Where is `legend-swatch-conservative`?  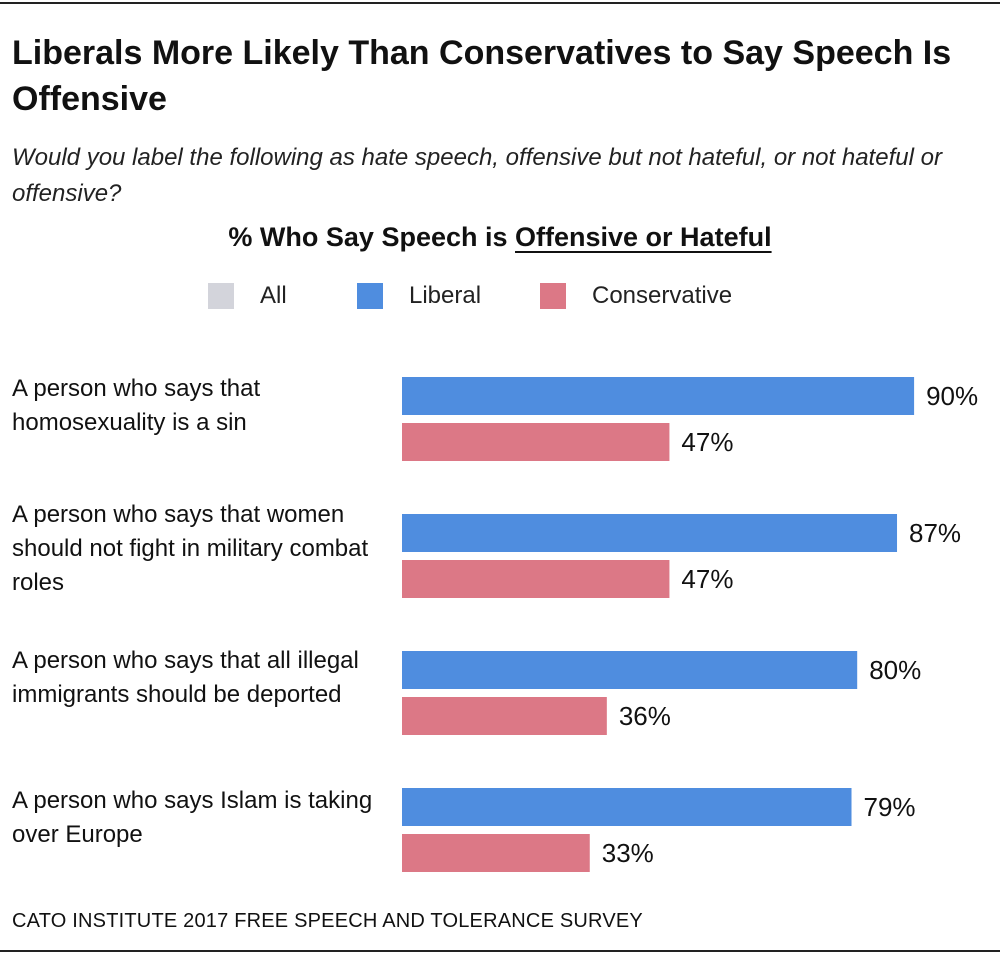 legend-swatch-conservative is located at coordinates (553, 296).